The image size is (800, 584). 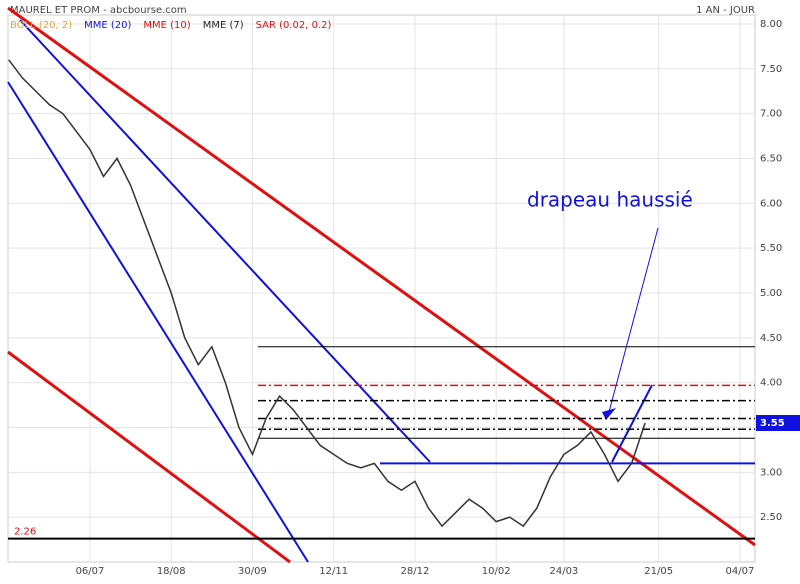 What do you see at coordinates (171, 571) in the screenshot?
I see `x-tick-label: 18/08` at bounding box center [171, 571].